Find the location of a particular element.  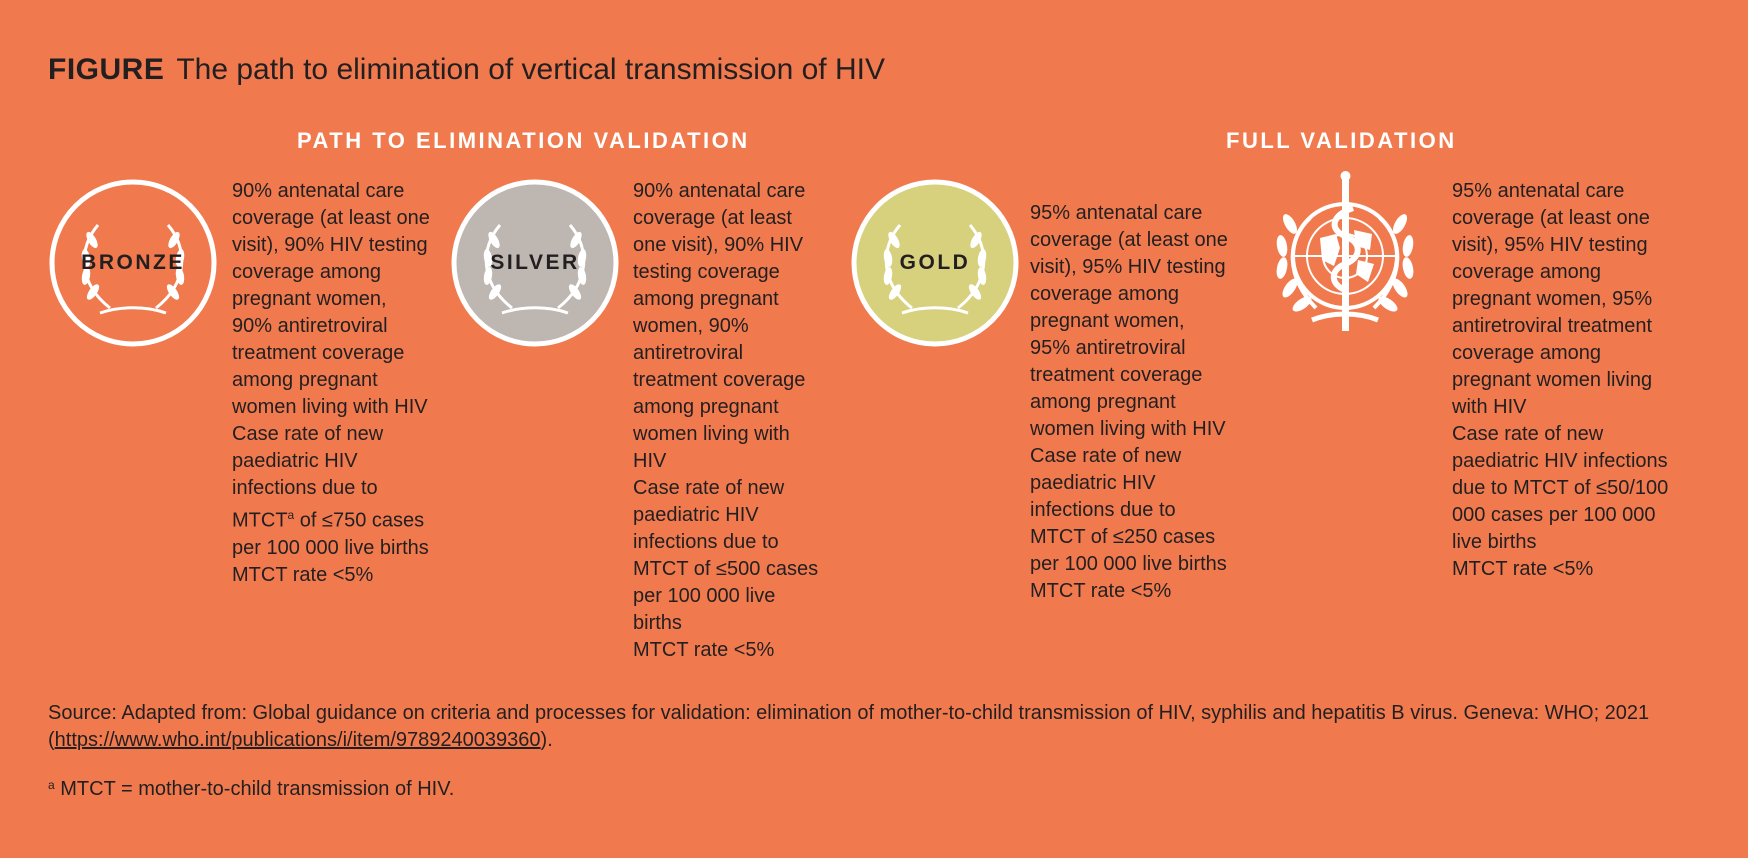

criteria-line: MTCT of ≤250 cases is located at coordinates (1123, 537).